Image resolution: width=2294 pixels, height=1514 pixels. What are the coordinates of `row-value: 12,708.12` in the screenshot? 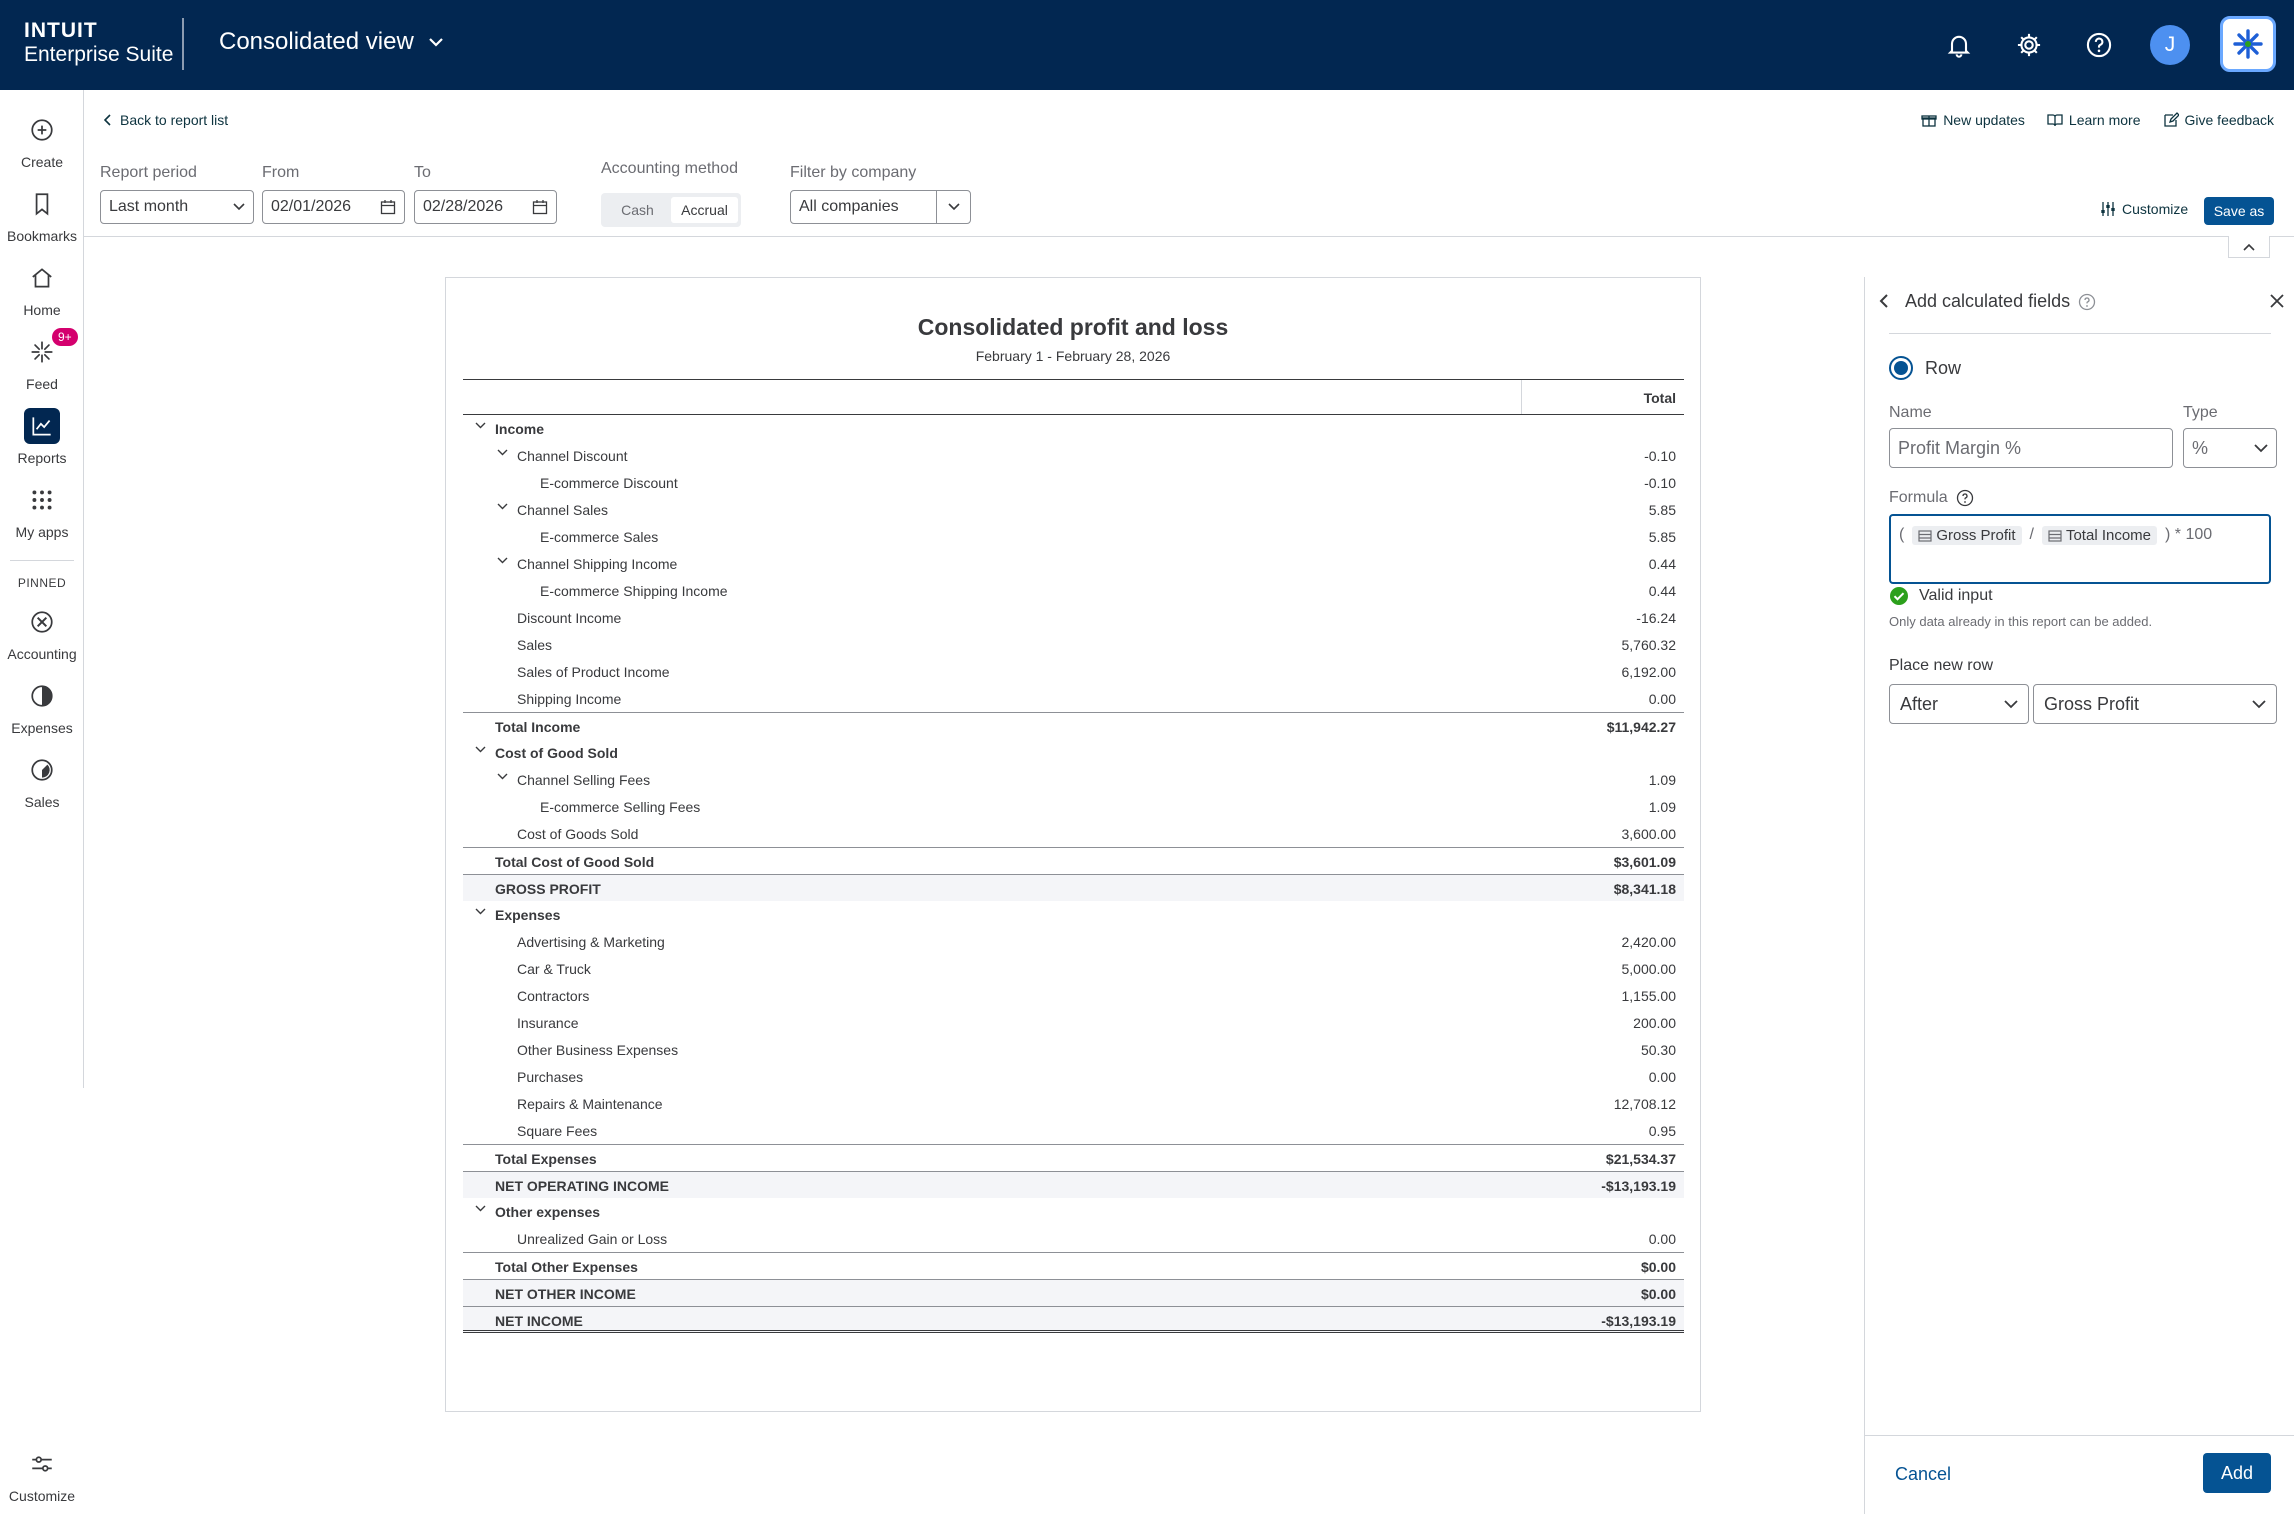 It's located at (1644, 1104).